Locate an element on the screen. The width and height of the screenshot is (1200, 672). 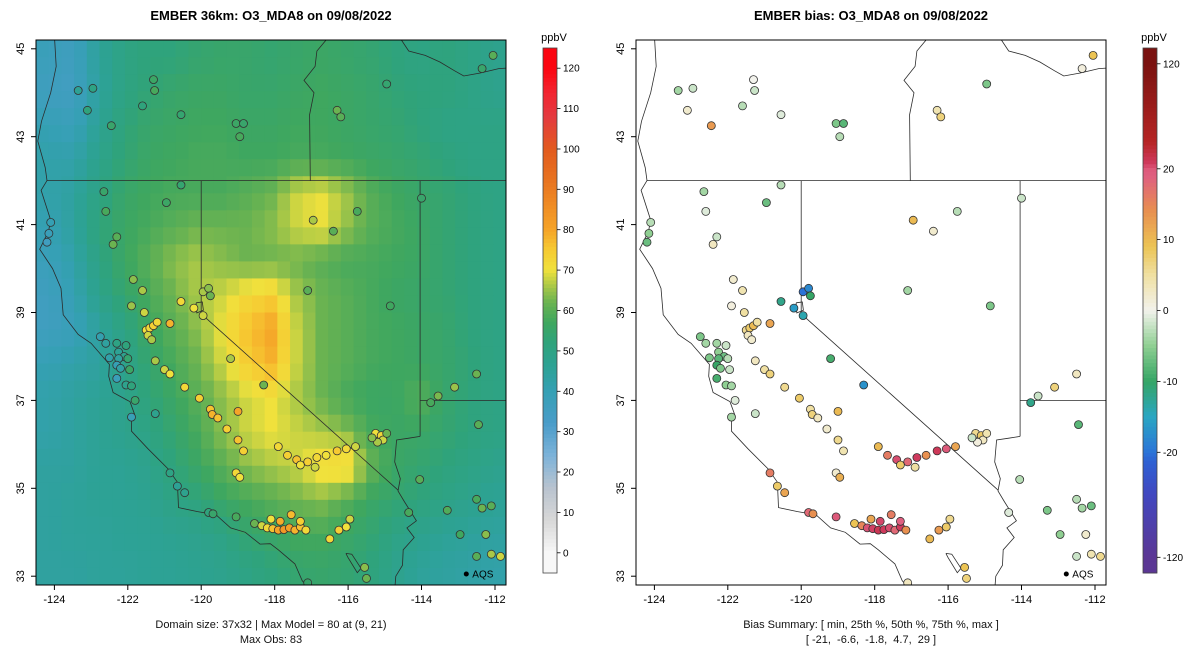
colorbar: 0 10 20 30 40 50 60 70 80 90 100 110 120 ppbV is located at coordinates (560, 303).